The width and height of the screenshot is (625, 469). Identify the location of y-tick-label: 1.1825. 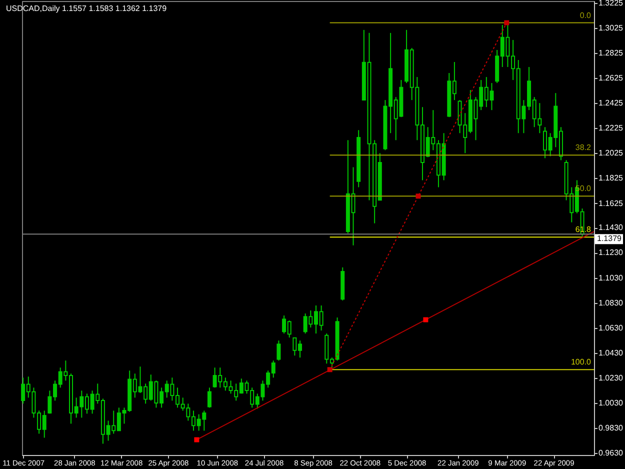
(611, 178).